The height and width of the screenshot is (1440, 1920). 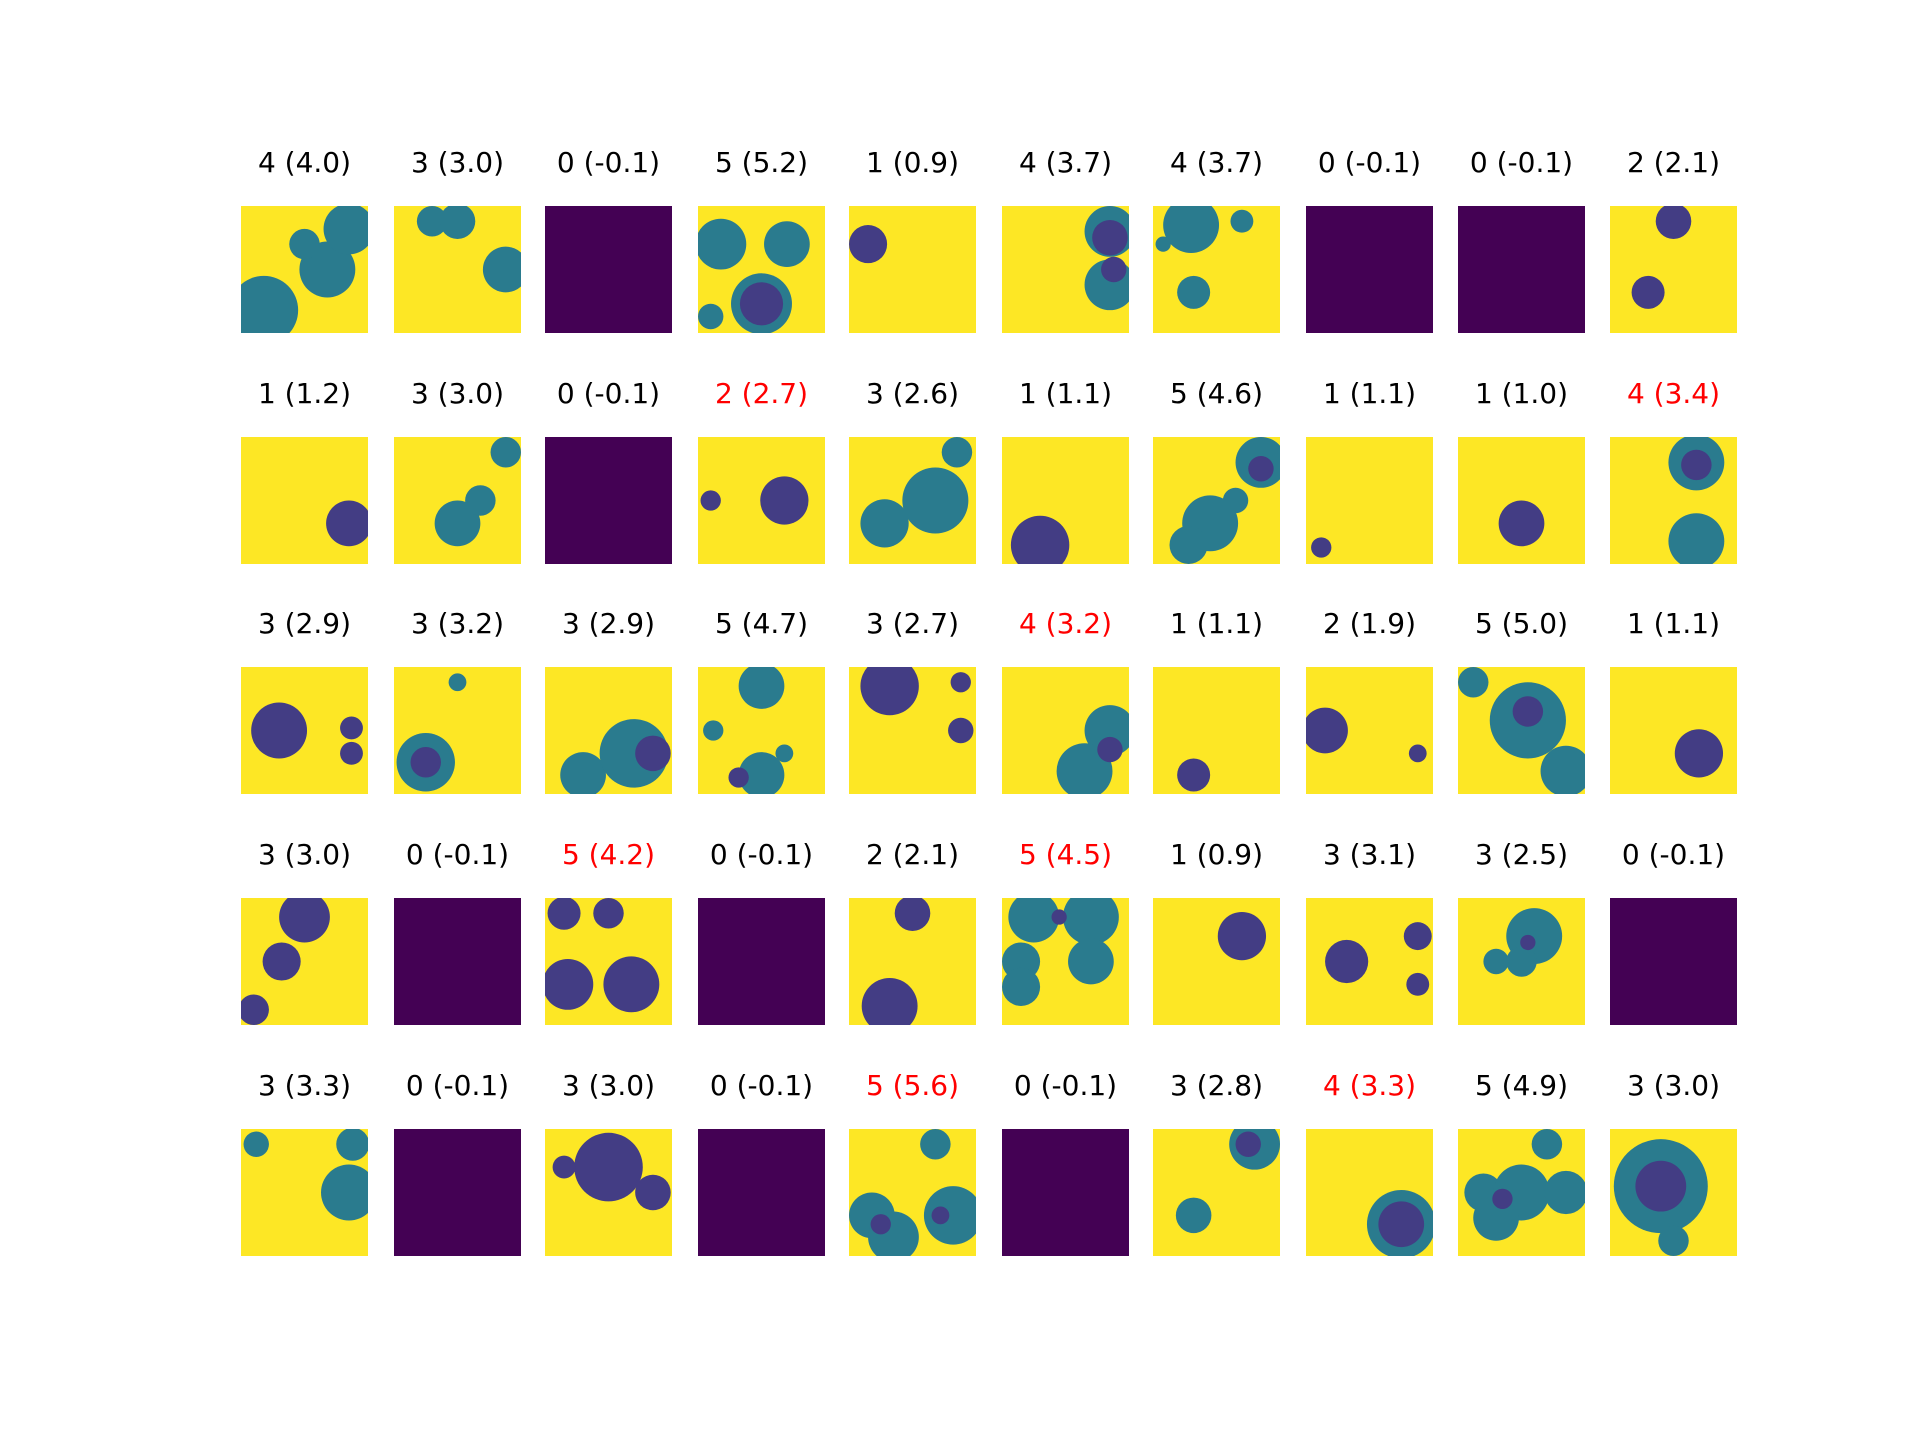 I want to click on panel-title: 3 (2.6), so click(x=912, y=393).